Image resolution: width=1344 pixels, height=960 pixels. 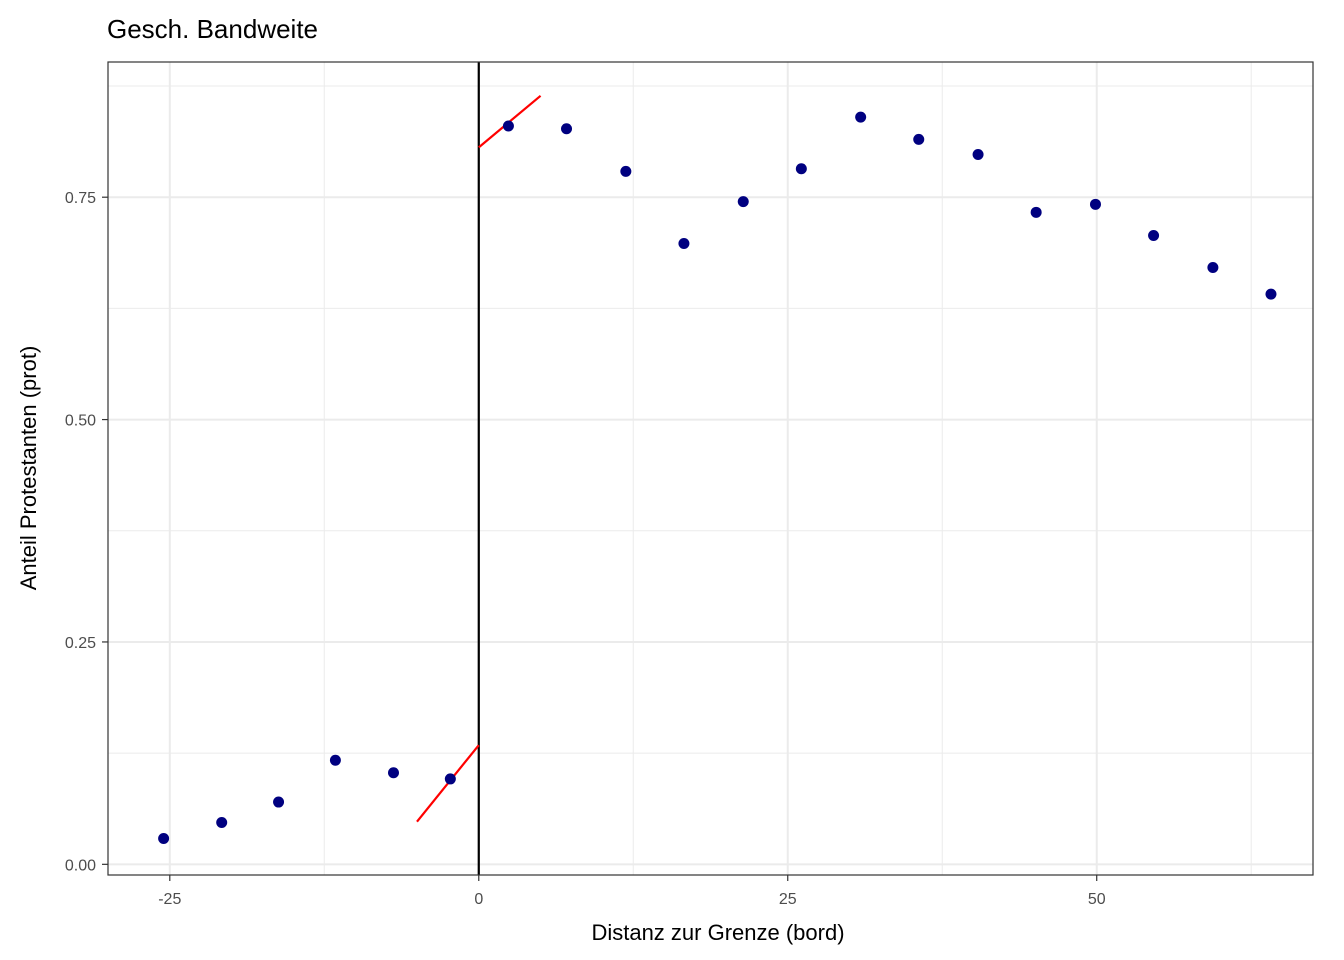 I want to click on chart-title: Gesch. Bandweite, so click(x=212, y=29).